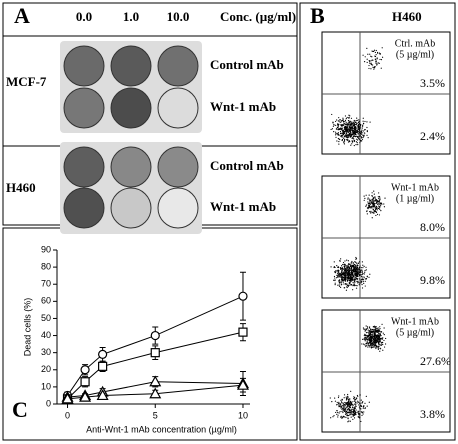  I want to click on panel-label: A, so click(22, 15).